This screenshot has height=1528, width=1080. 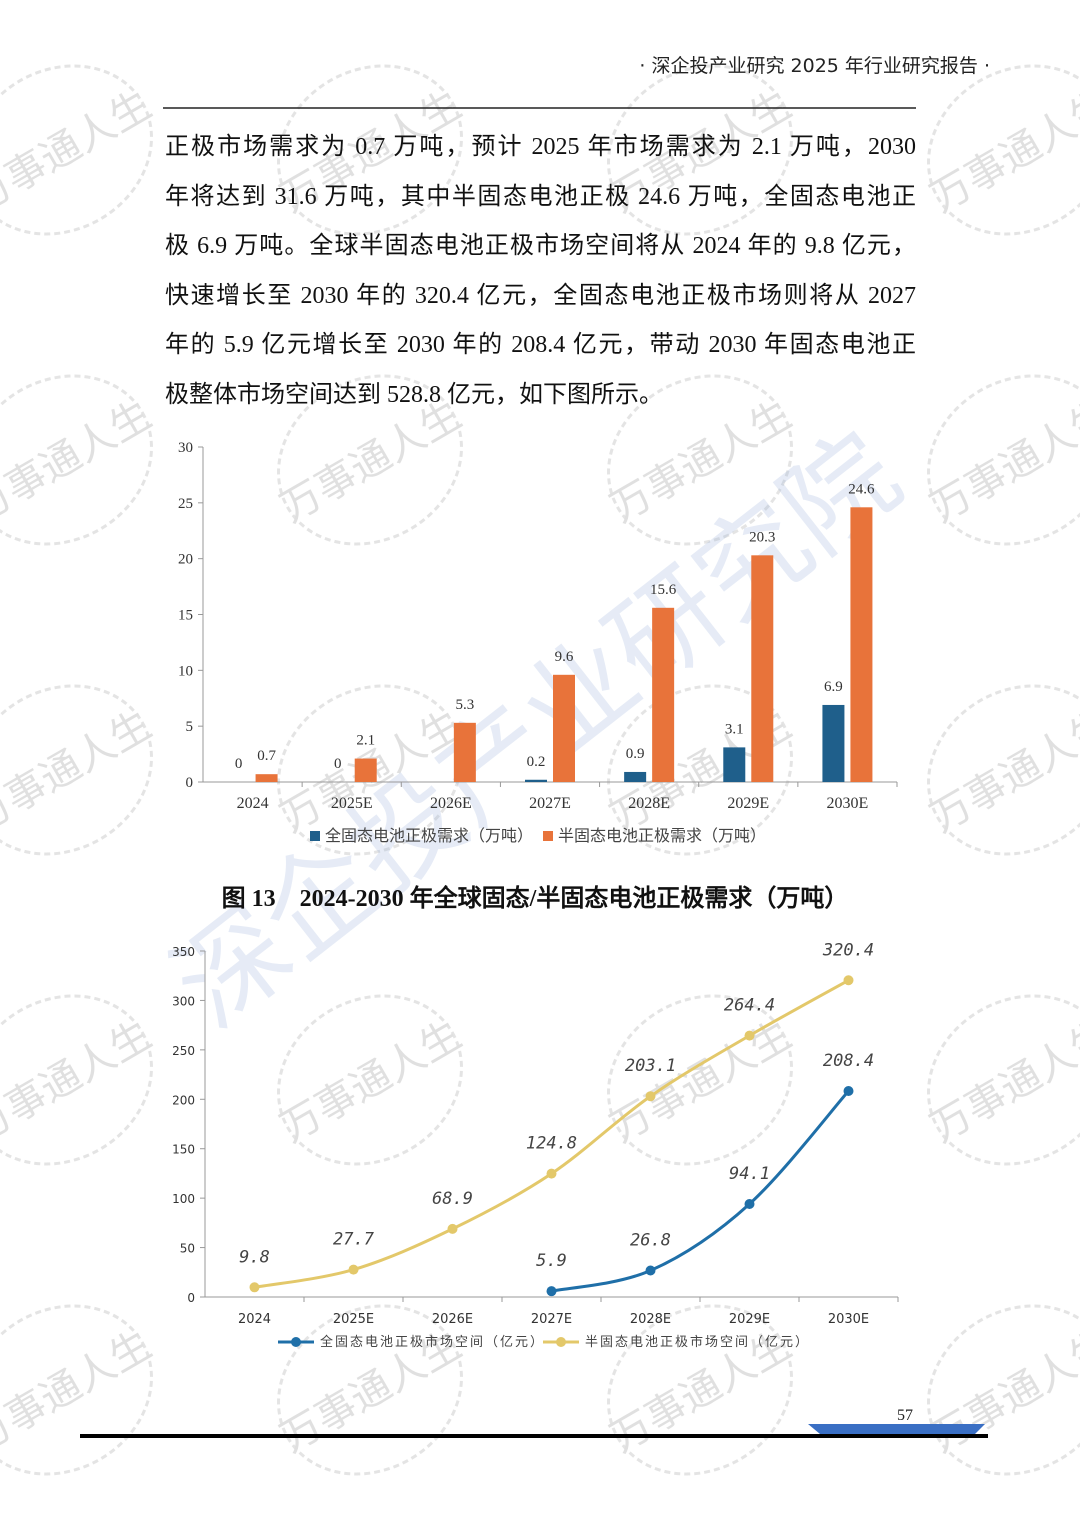 What do you see at coordinates (266, 756) in the screenshot?
I see `data-label: 0.7` at bounding box center [266, 756].